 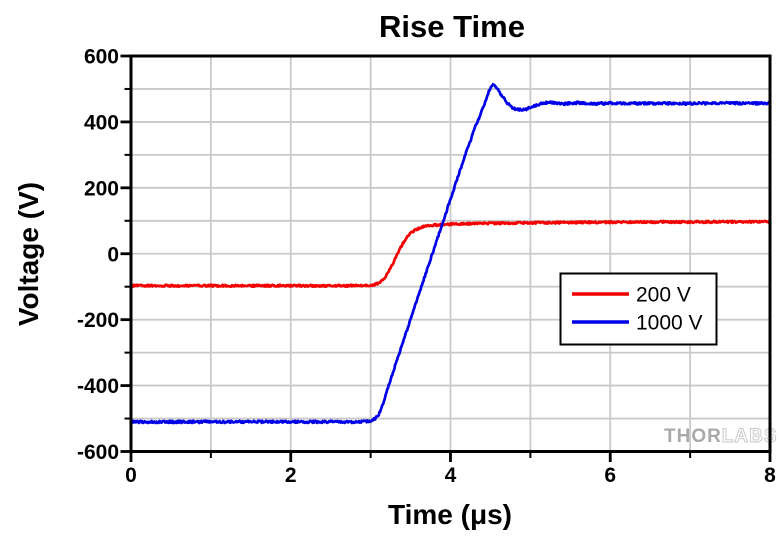 What do you see at coordinates (451, 475) in the screenshot?
I see `x-tick-label: 4` at bounding box center [451, 475].